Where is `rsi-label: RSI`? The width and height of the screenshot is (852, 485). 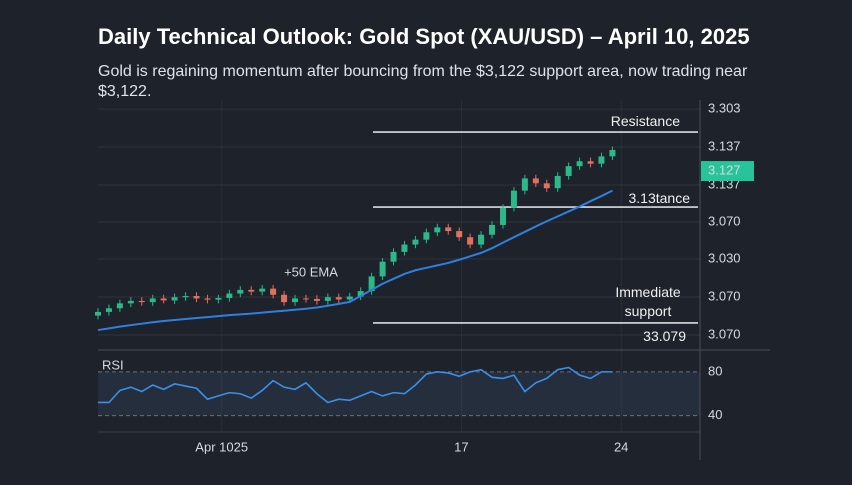 rsi-label: RSI is located at coordinates (113, 364).